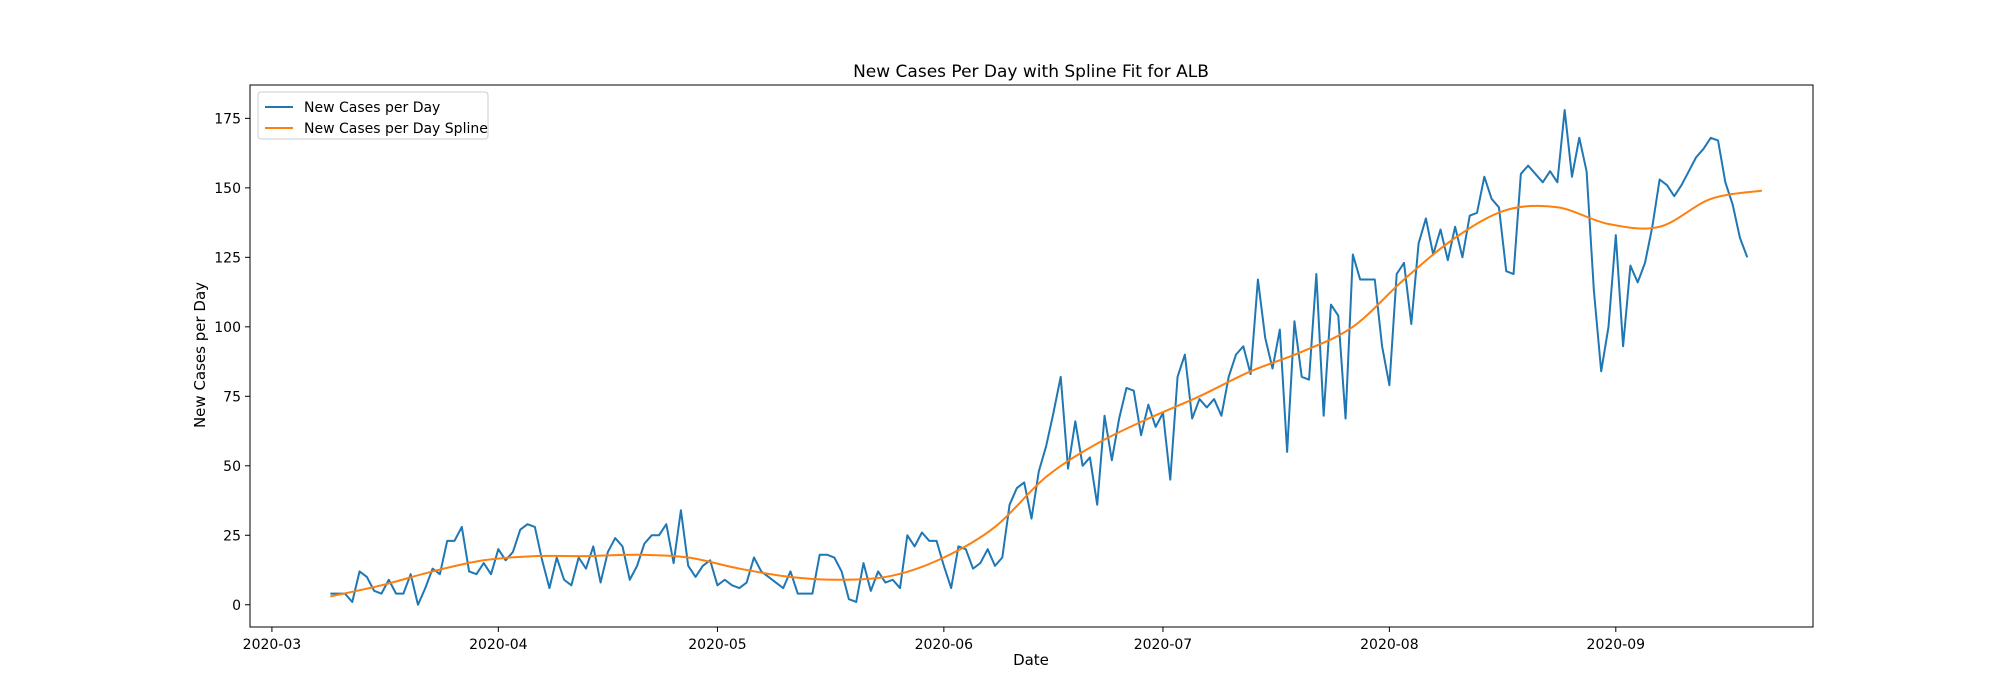  I want to click on y-tick-label: 0, so click(236, 606).